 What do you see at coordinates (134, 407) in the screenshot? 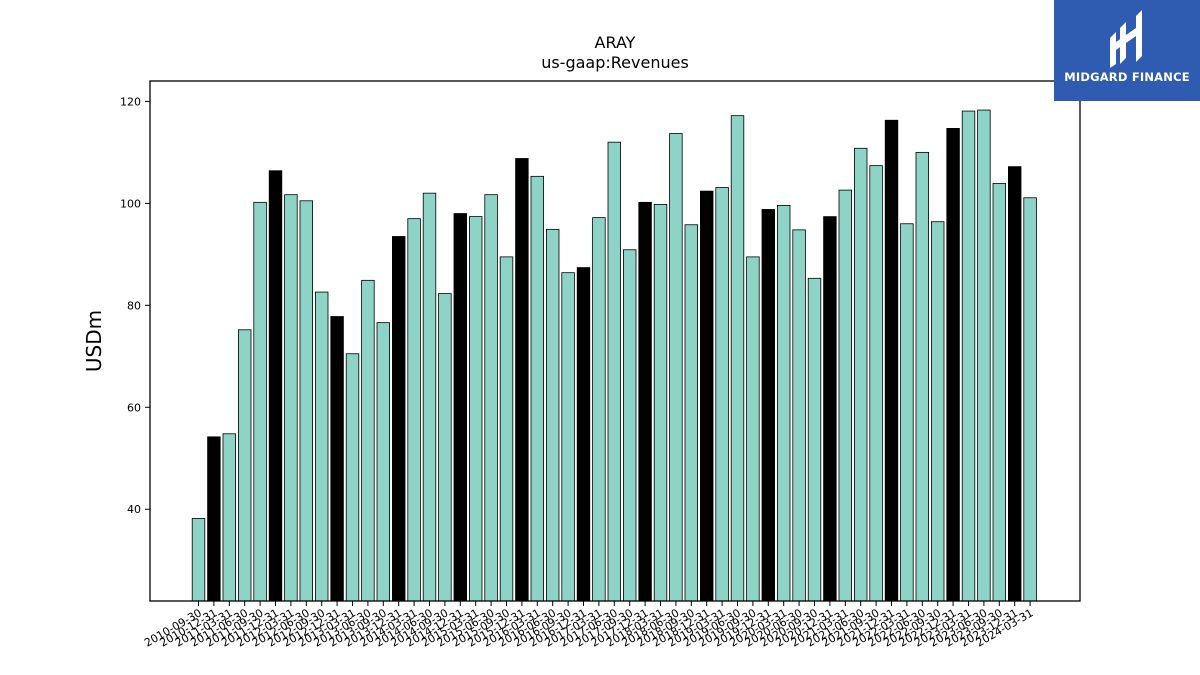
I see `y-tick-label: 60` at bounding box center [134, 407].